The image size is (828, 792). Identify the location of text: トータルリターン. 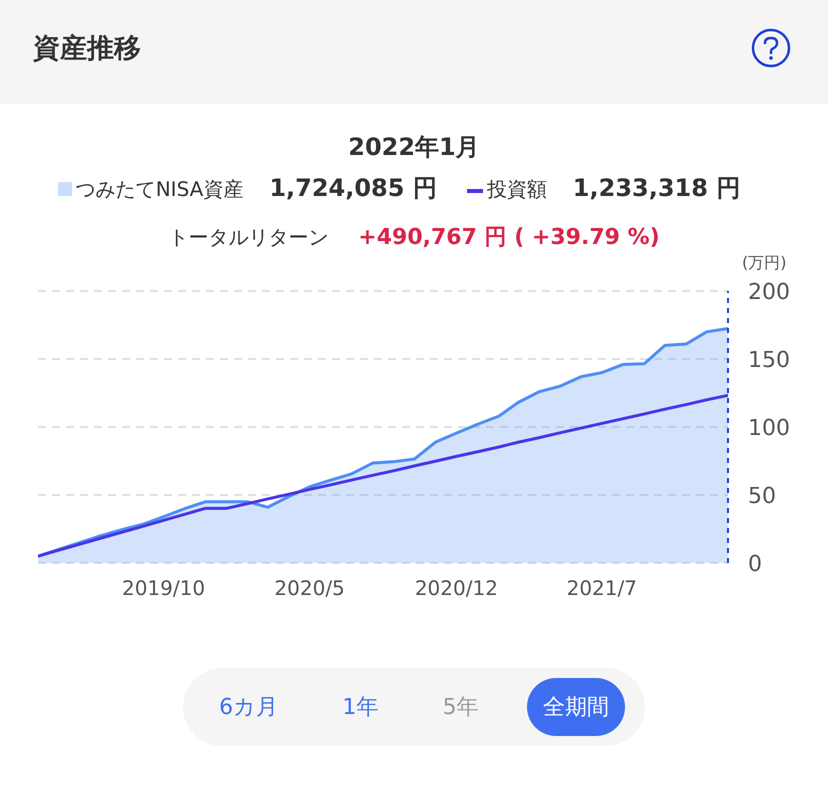
(248, 237).